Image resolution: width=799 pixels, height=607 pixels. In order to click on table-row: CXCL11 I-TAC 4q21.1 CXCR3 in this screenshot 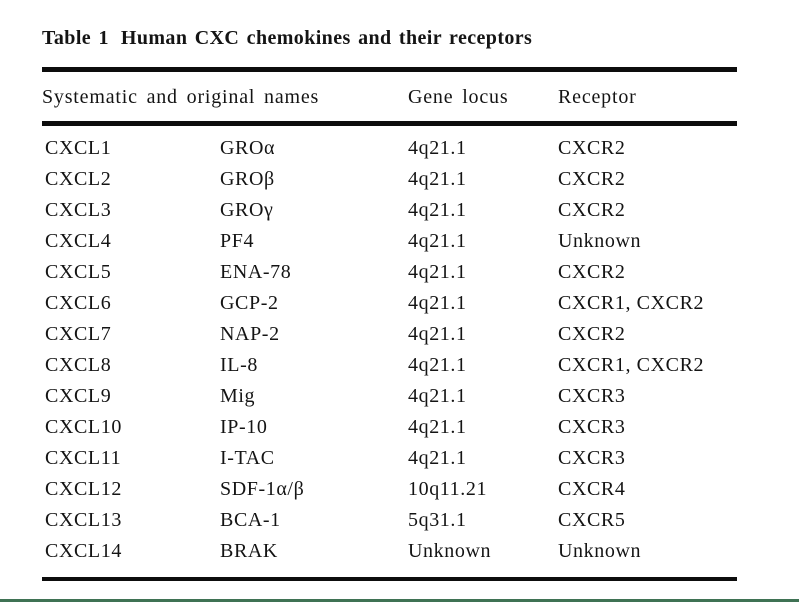, I will do `click(389, 458)`.